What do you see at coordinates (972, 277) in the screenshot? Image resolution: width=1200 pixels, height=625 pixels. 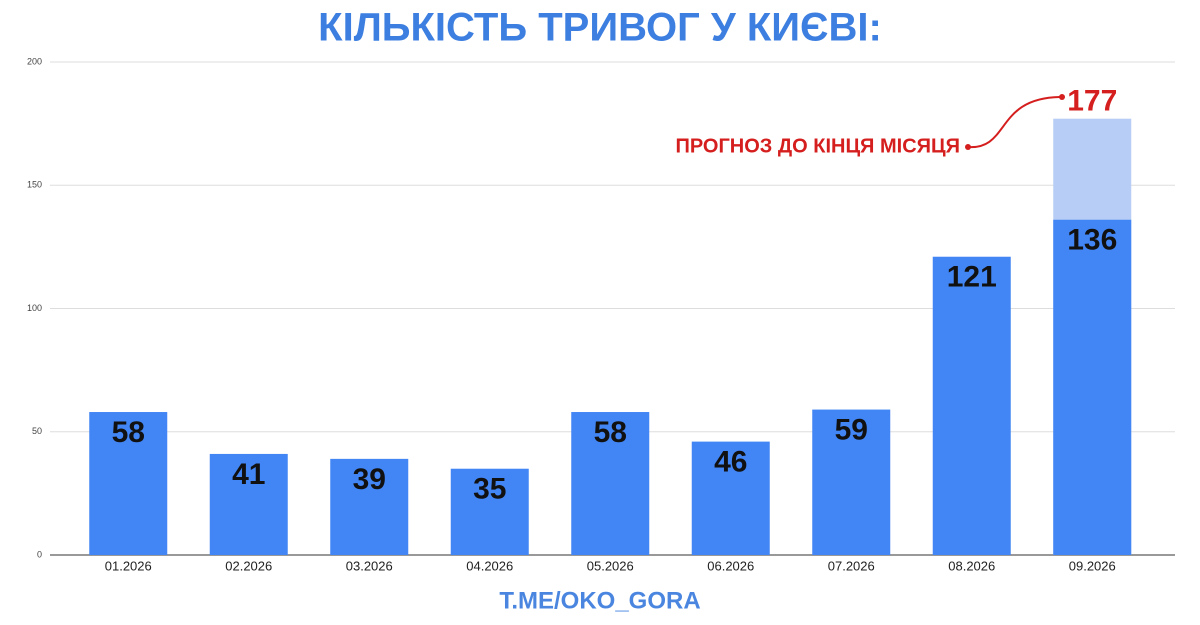 I see `value-label: 121` at bounding box center [972, 277].